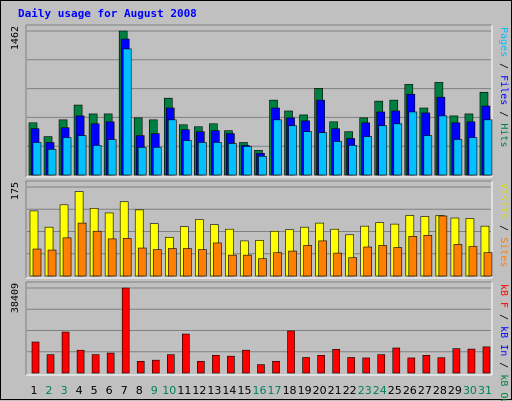  Describe the element at coordinates (380, 390) in the screenshot. I see `day-label-24: 24` at that location.